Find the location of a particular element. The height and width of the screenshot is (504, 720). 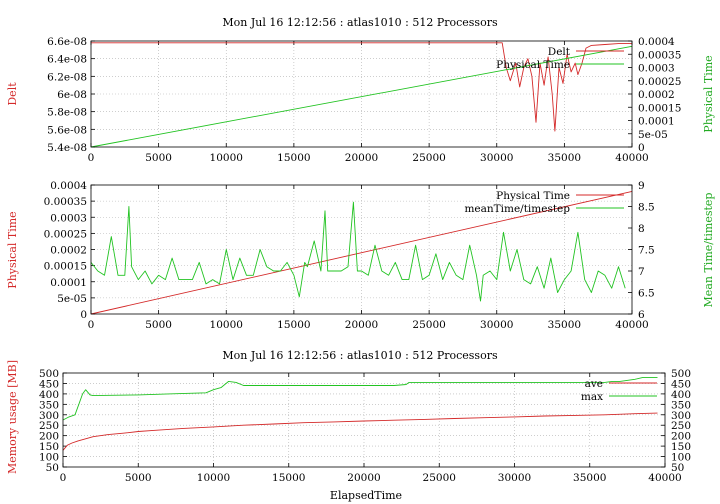

chart-1-y2-tick-label: 0.00015 is located at coordinates (659, 108).